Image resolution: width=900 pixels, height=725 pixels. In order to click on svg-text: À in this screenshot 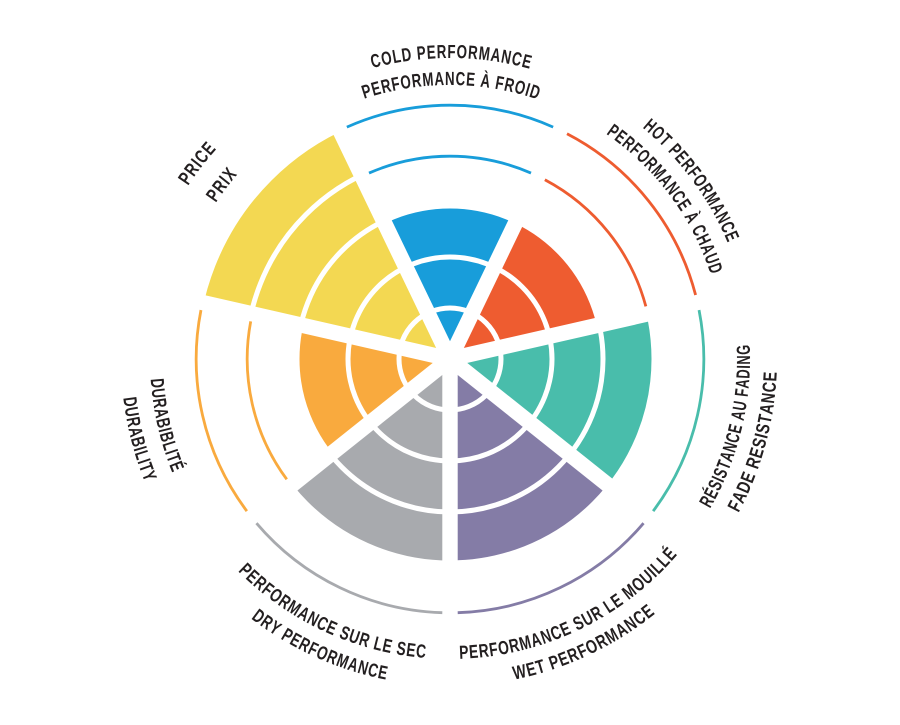, I will do `click(485, 80)`.